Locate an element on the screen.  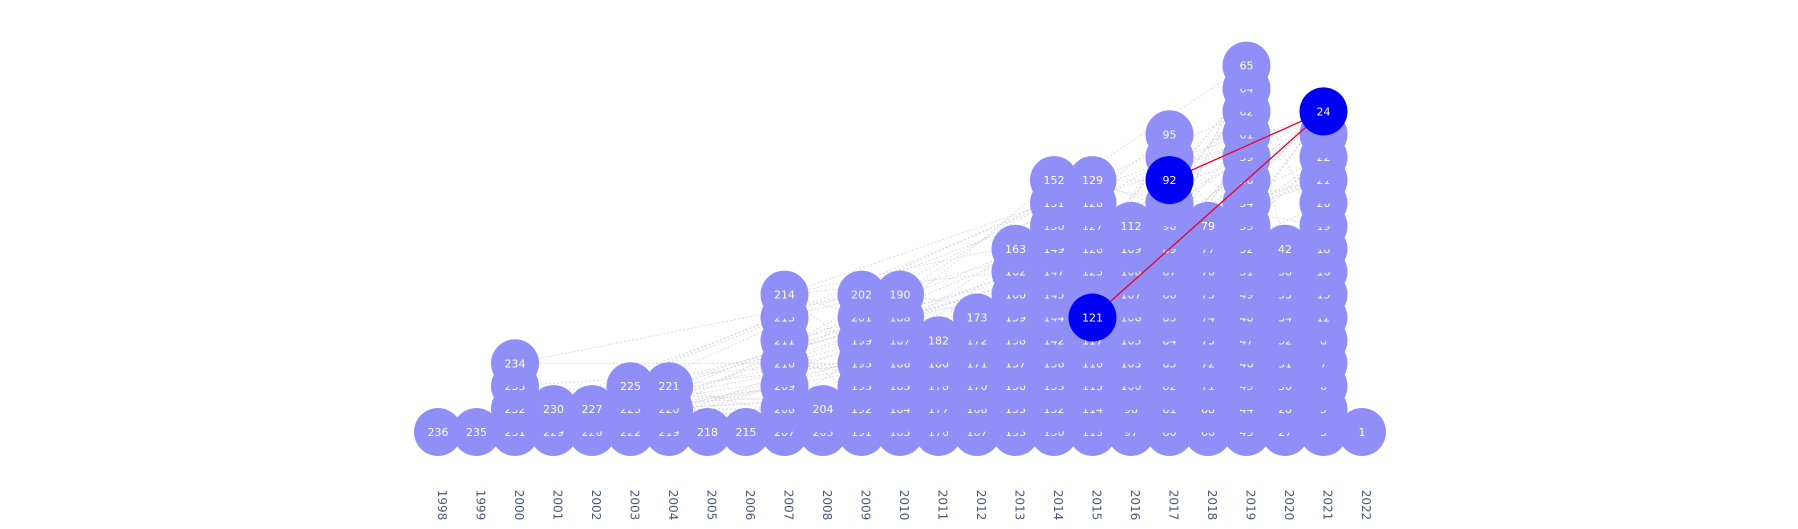
node-label: 235 is located at coordinates (476, 432).